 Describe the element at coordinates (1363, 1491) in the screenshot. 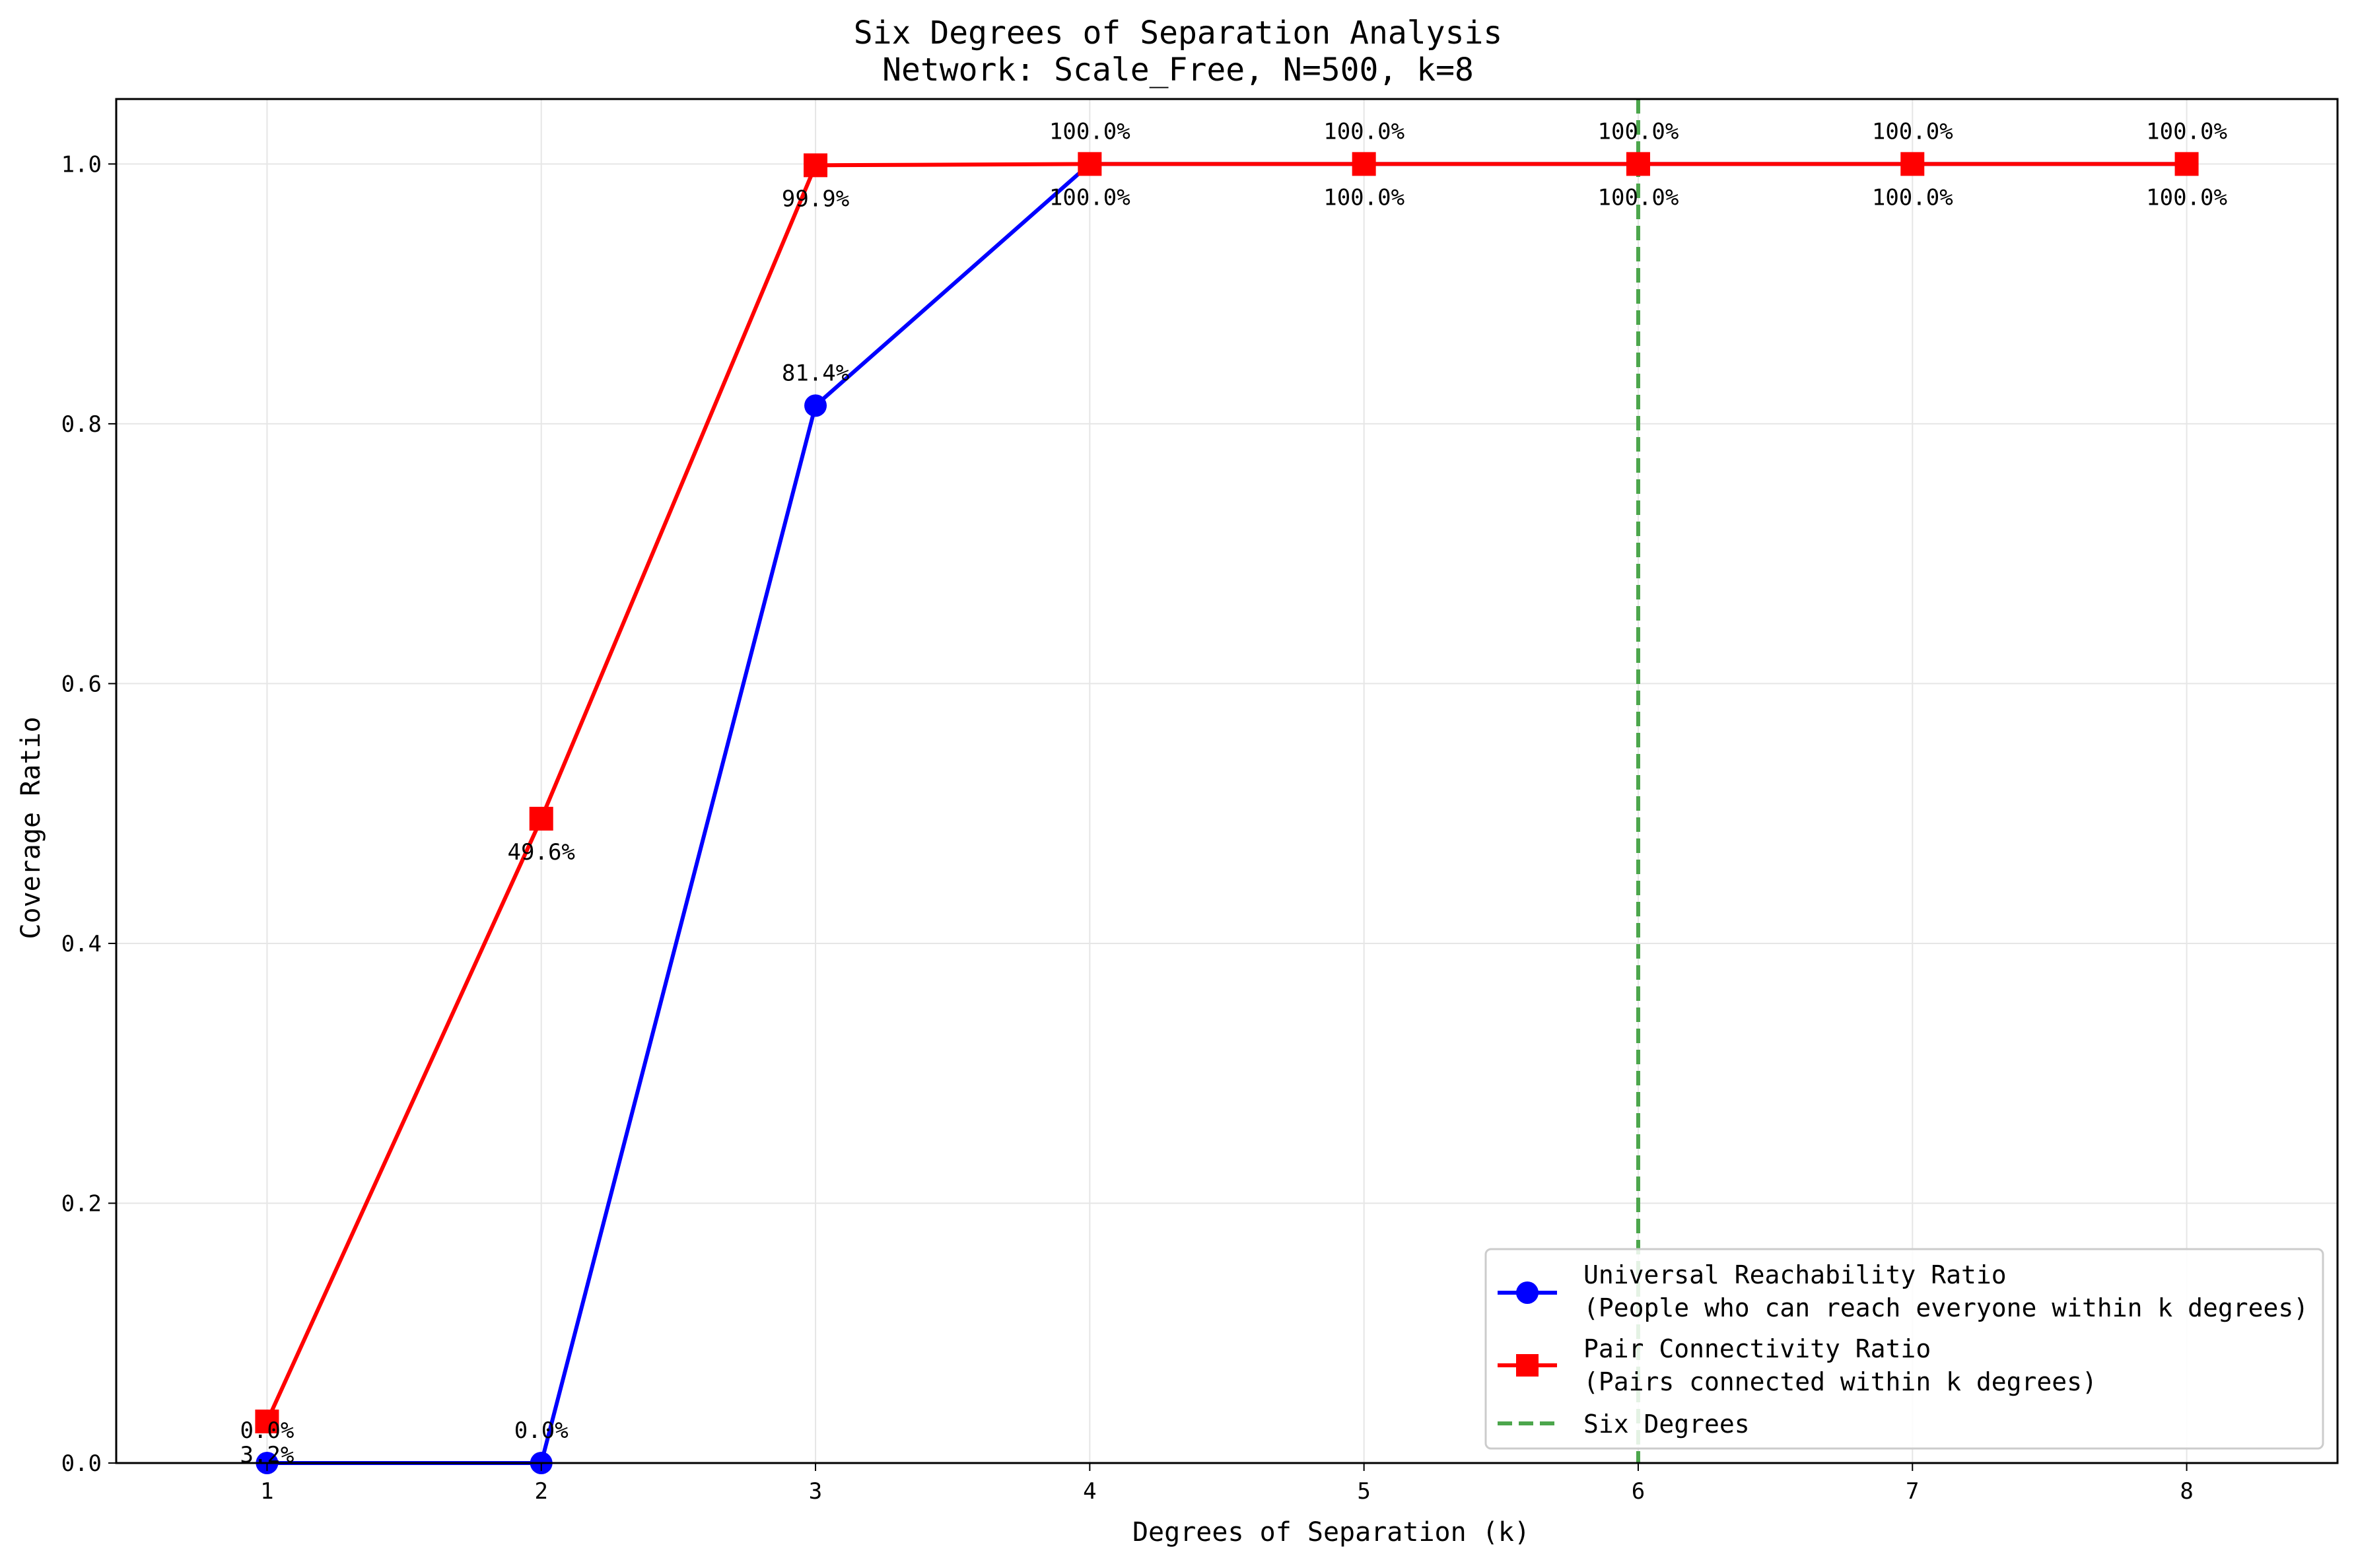

I see `x-tick-label: 5` at that location.